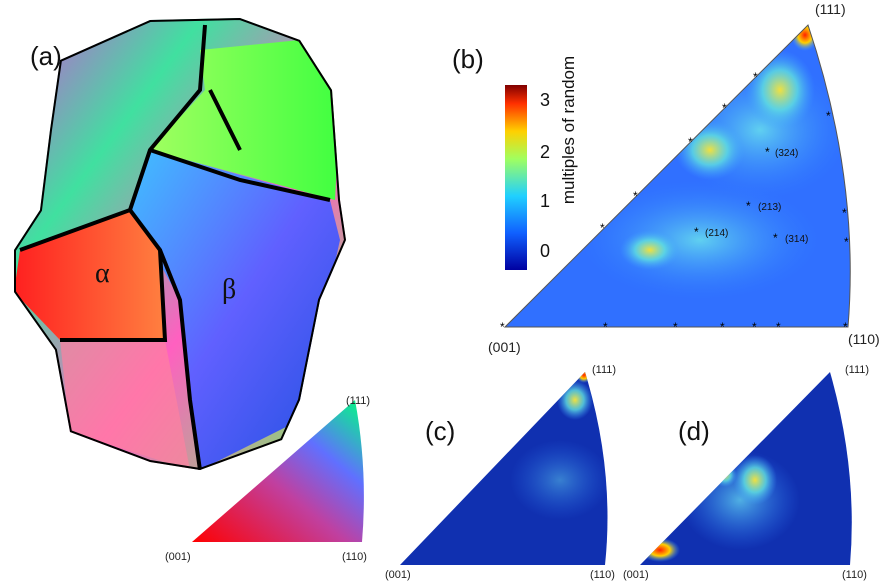 Image resolution: width=881 pixels, height=581 pixels. Describe the element at coordinates (545, 152) in the screenshot. I see `colorbar-tick: 2` at that location.